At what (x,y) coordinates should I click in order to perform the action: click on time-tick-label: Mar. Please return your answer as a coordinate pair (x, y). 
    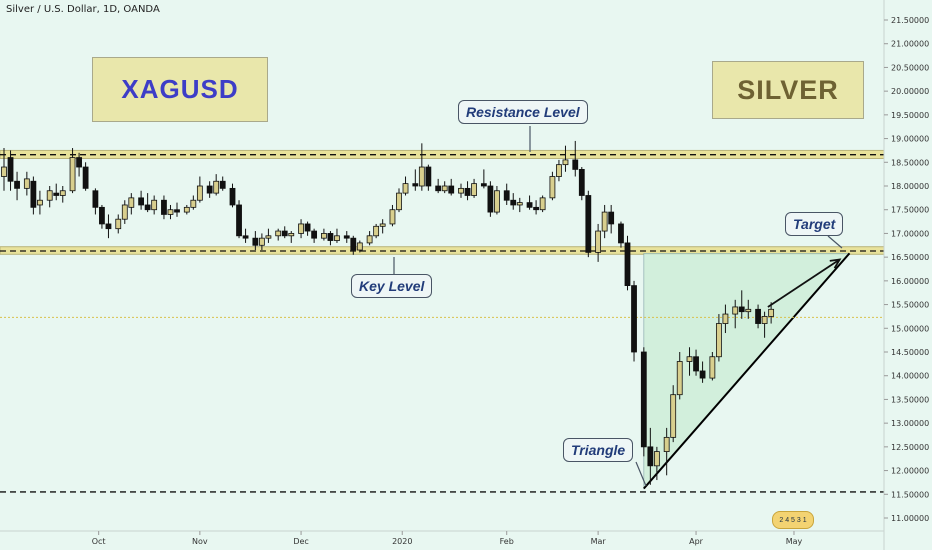
    Looking at the image, I should click on (599, 541).